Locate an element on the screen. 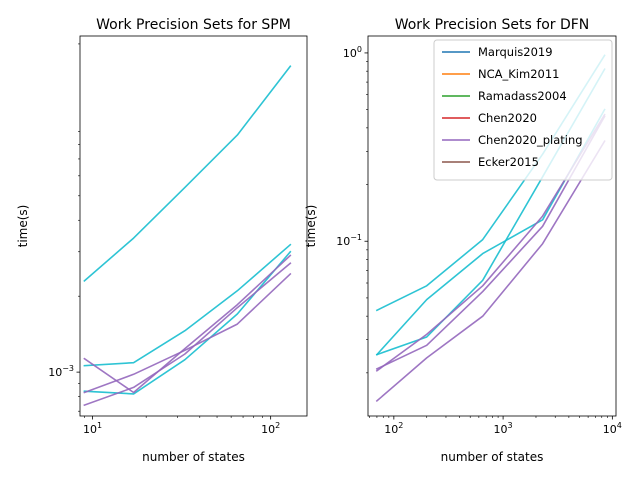 The width and height of the screenshot is (640, 480). legend-label: NCA_Kim2011 is located at coordinates (518, 74).